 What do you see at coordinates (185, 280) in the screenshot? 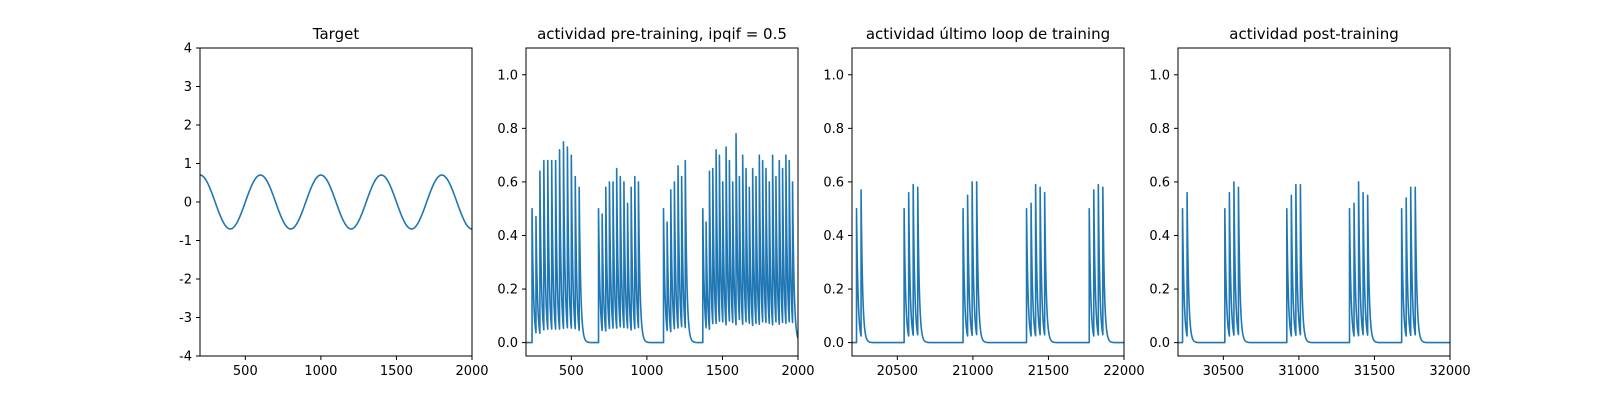
I see `y-tick-label: -2` at bounding box center [185, 280].